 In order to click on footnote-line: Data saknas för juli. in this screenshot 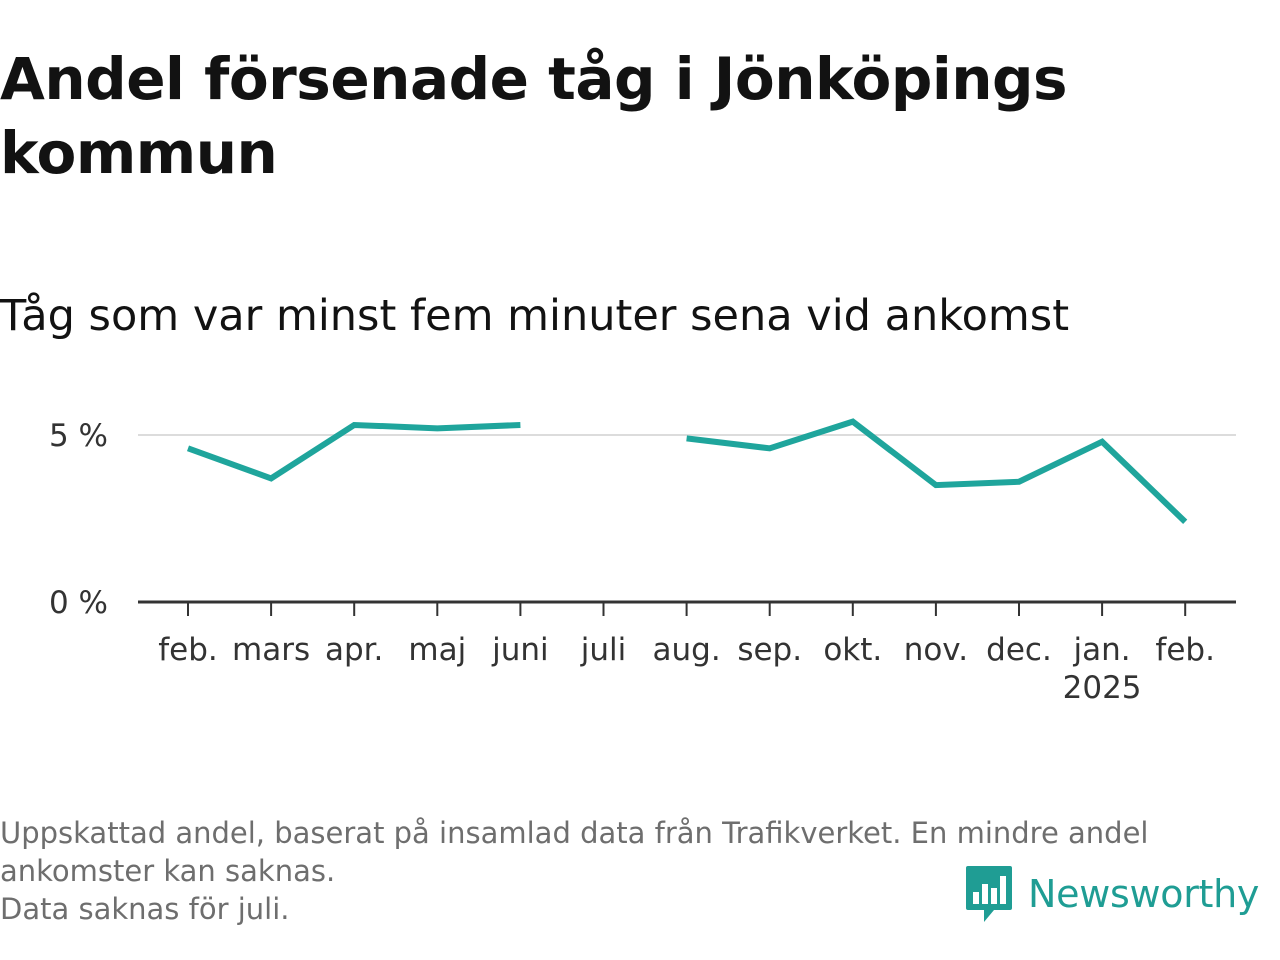, I will do `click(145, 909)`.